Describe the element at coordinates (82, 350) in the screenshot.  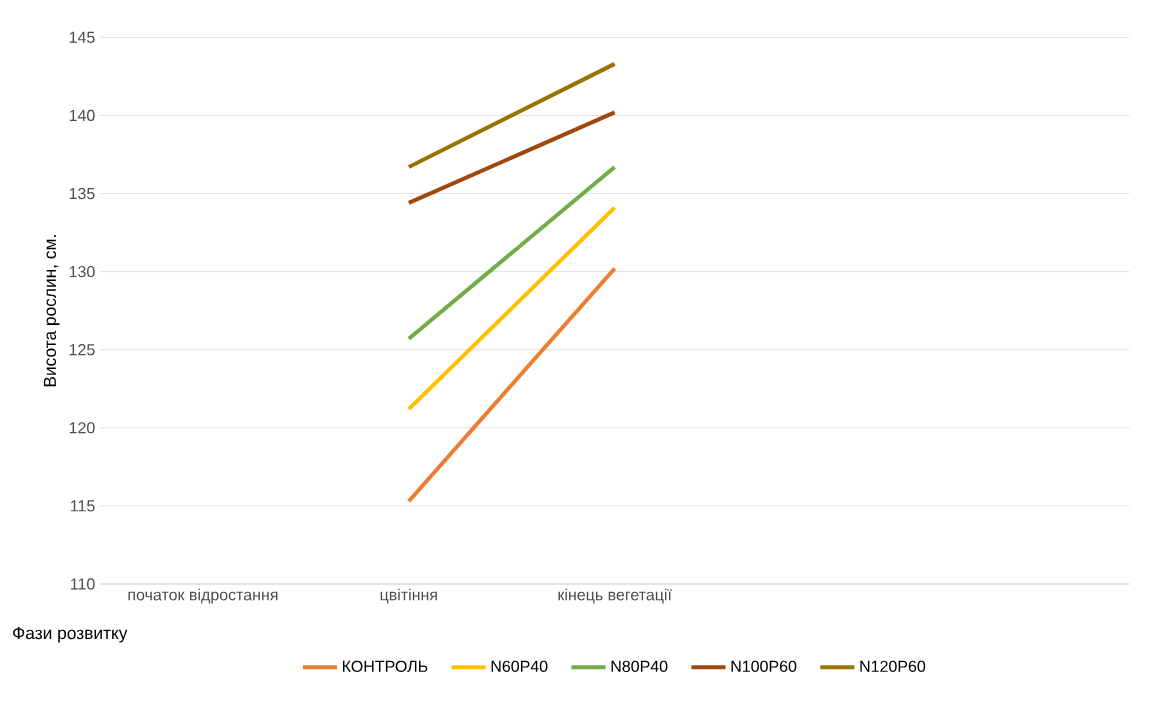
I see `y-tick-label: 125` at that location.